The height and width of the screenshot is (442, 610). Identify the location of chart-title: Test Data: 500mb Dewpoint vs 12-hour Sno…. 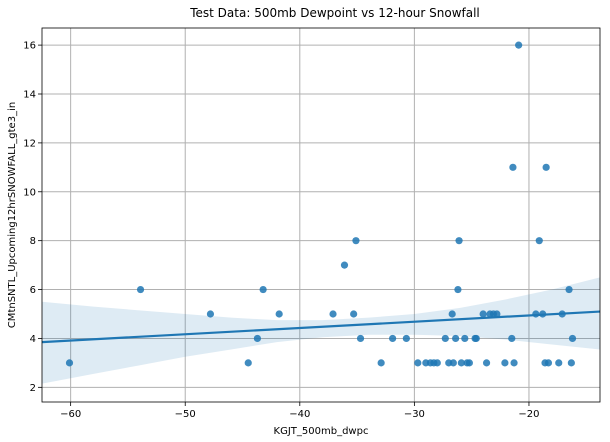
(334, 13).